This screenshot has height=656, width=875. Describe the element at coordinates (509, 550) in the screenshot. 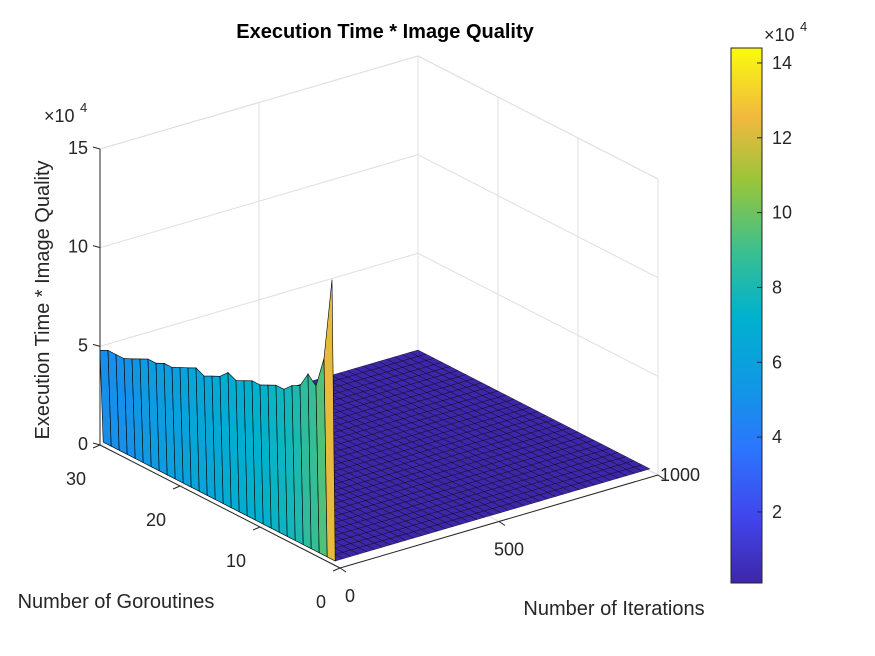

I see `x-tick-label: 500` at that location.